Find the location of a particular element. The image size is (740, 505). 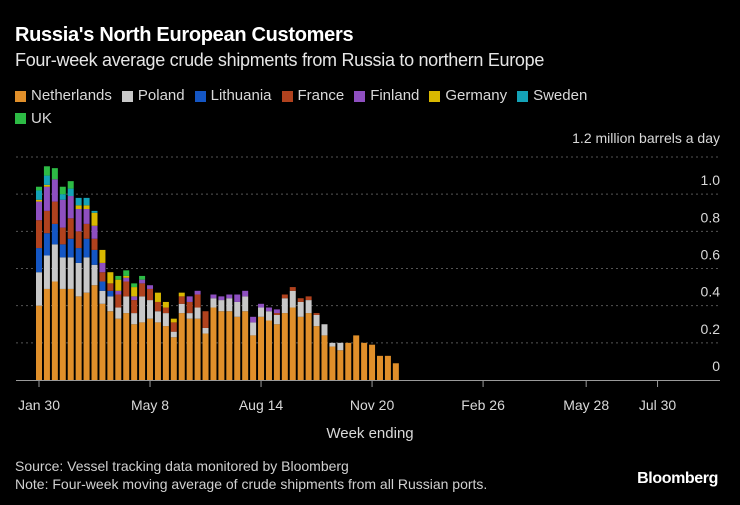

x-tick-label: May 8 is located at coordinates (150, 405).